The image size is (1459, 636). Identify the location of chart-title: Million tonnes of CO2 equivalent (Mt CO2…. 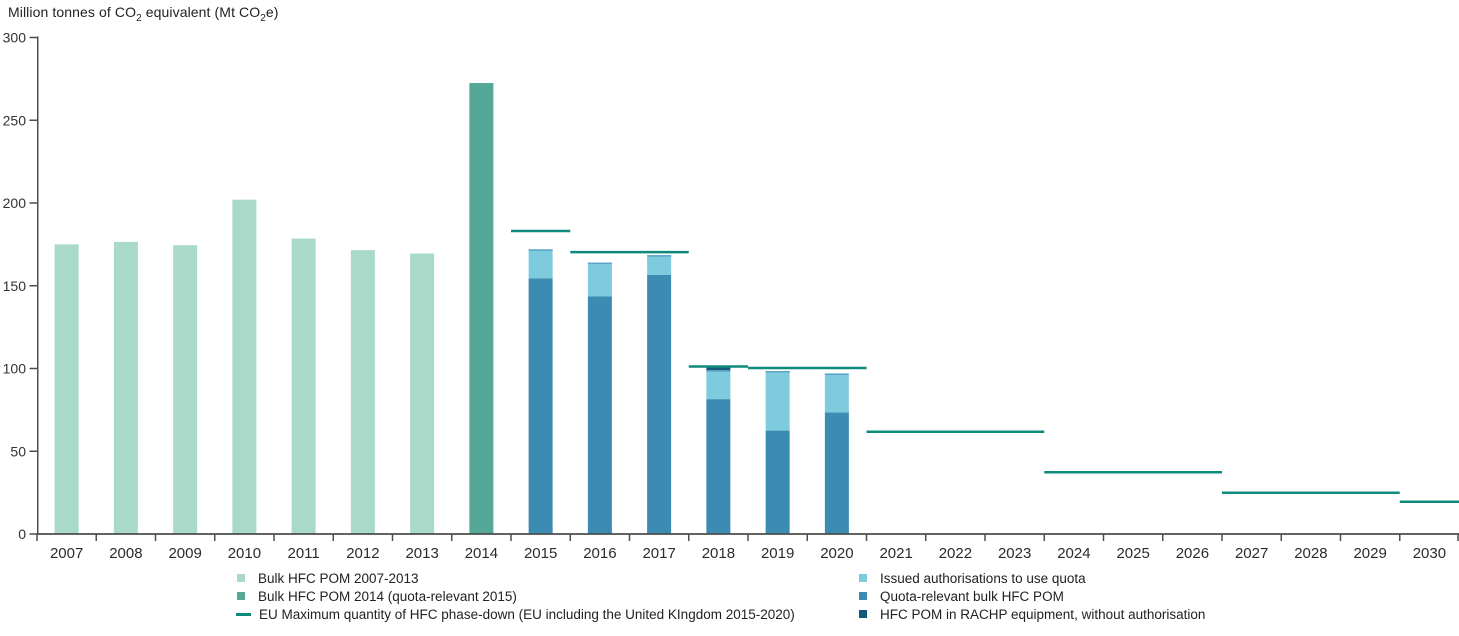
(143, 14).